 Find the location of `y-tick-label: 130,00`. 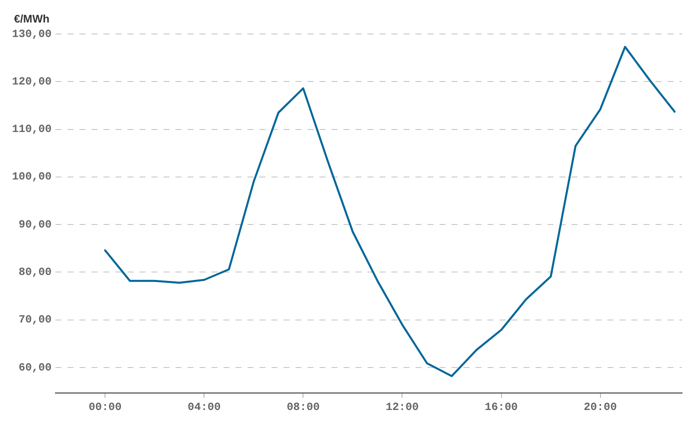

y-tick-label: 130,00 is located at coordinates (32, 34).